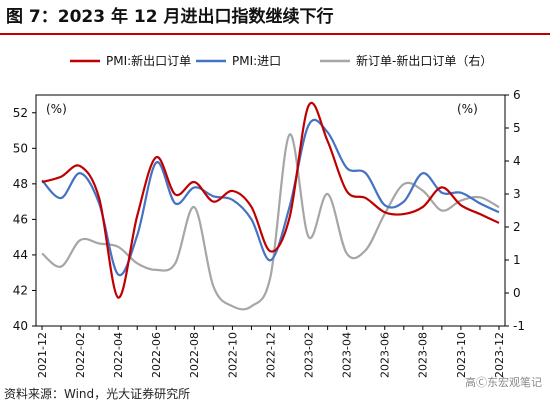 The width and height of the screenshot is (550, 407). Describe the element at coordinates (20, 255) in the screenshot. I see `y-left-tick-label: 44` at that location.